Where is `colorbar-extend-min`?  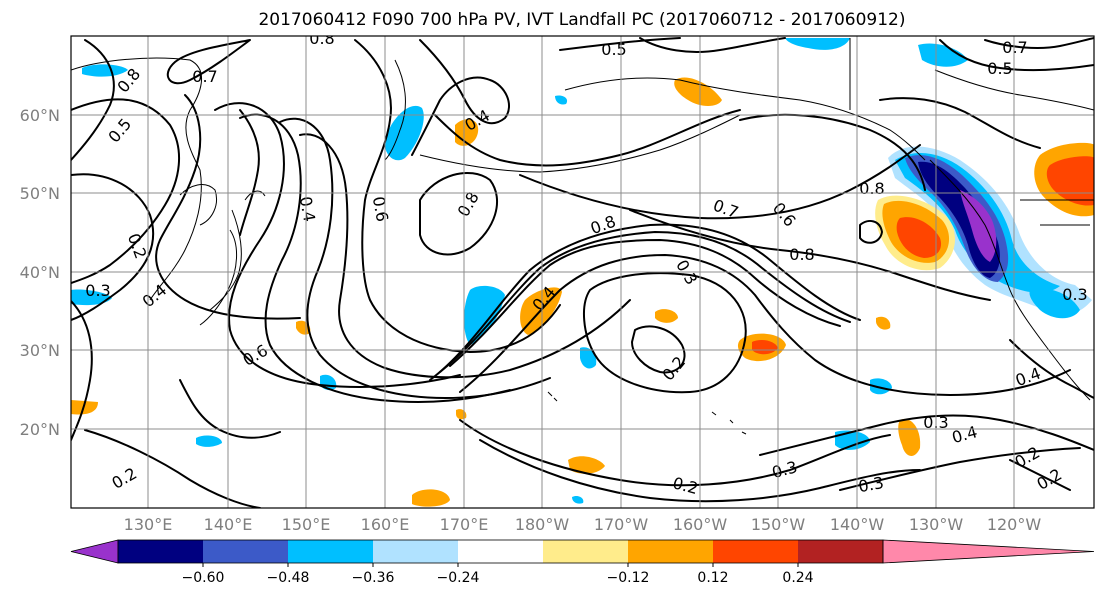
colorbar-extend-min is located at coordinates (94, 551).